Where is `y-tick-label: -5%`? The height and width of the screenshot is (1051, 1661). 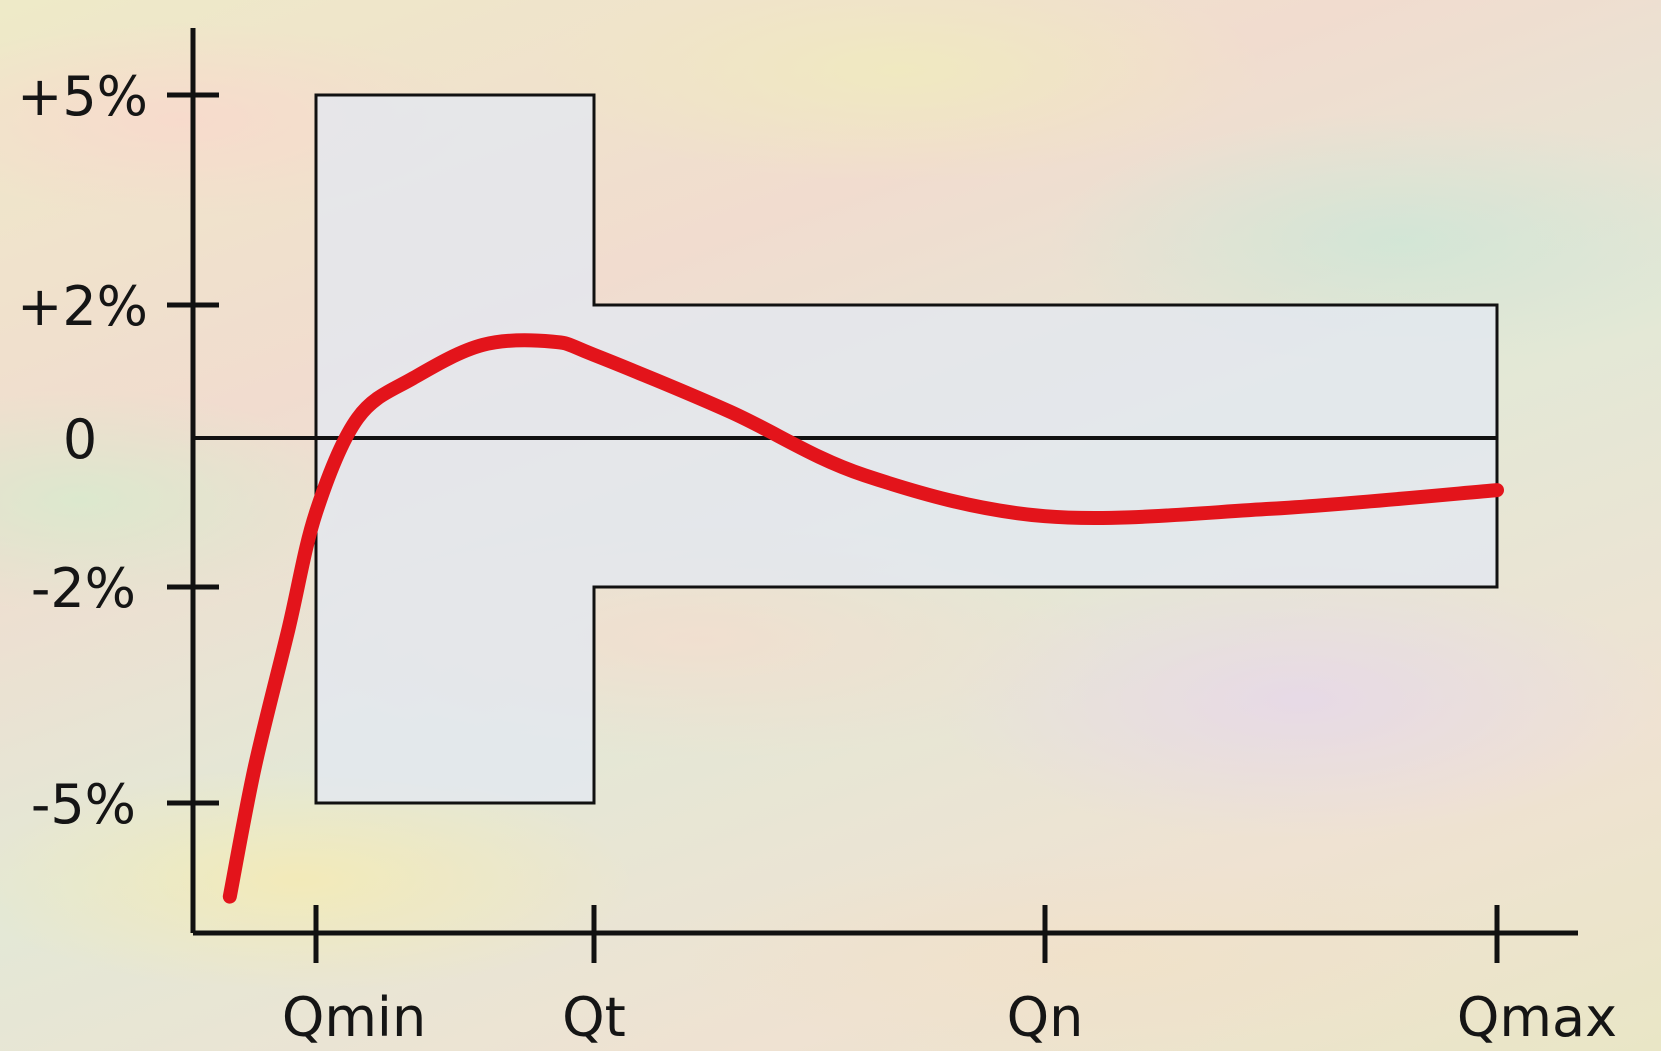
y-tick-label: -5% is located at coordinates (83, 804).